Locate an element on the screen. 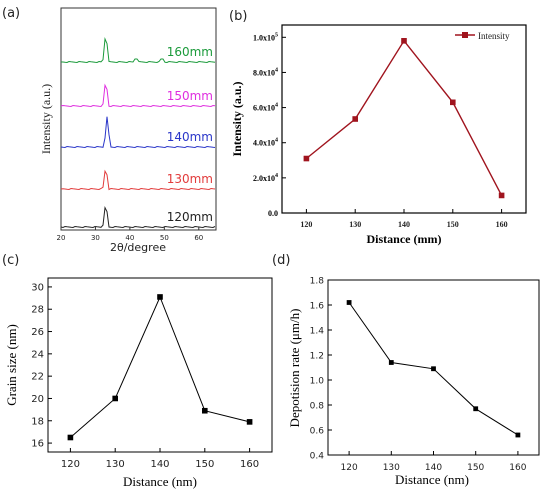  b-y-tick-mantissa: 1.0x10 is located at coordinates (264, 37).